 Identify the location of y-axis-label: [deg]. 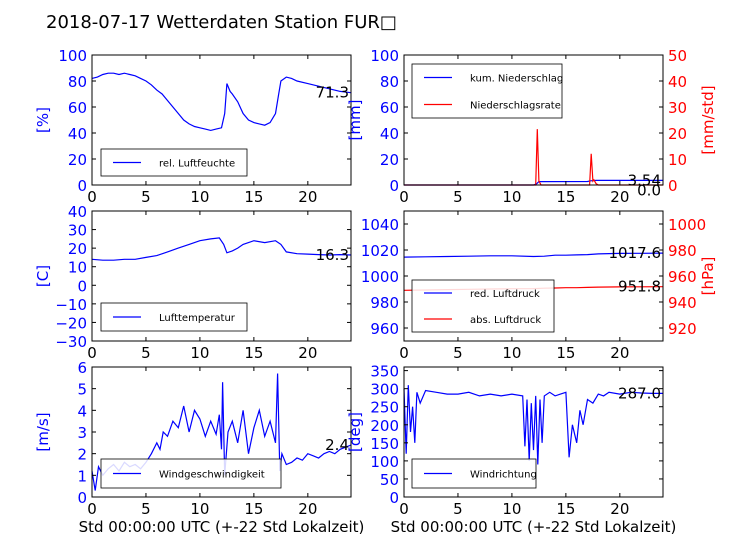
(355, 432).